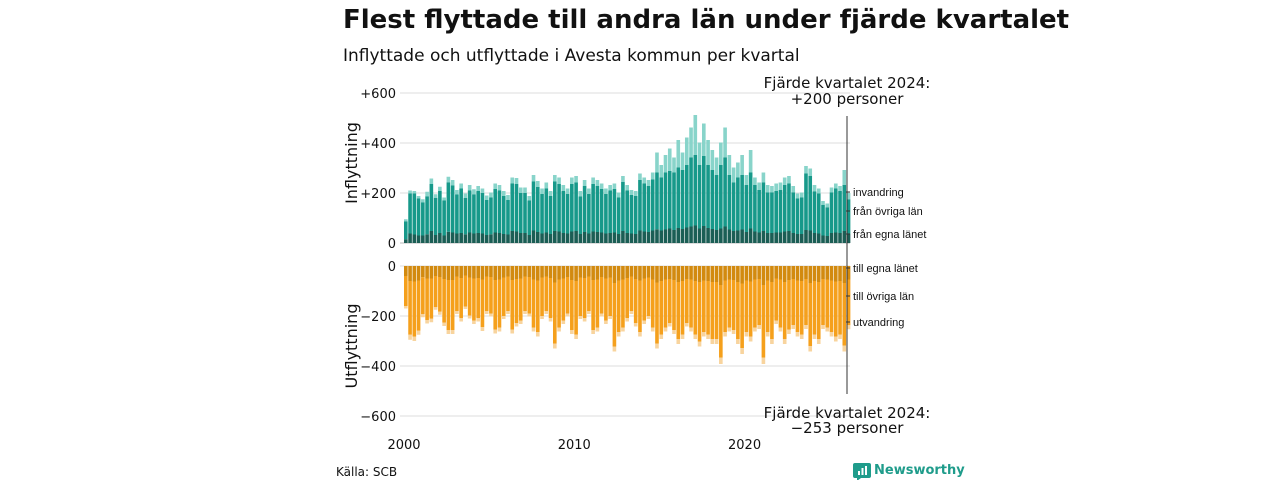  I want to click on y-tick-bottom: −200, so click(378, 317).